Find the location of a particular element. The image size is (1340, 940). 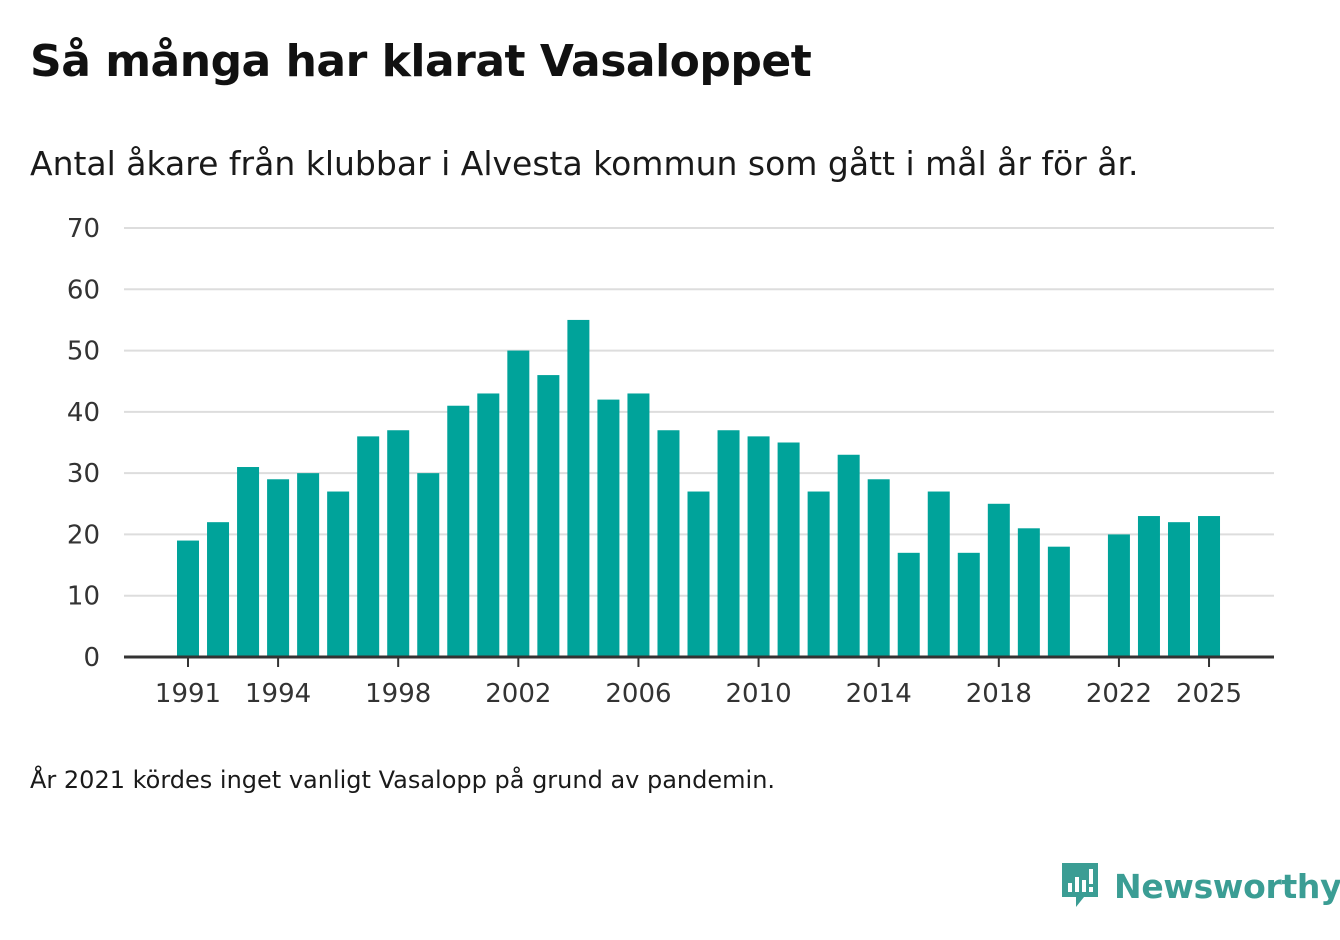

brand-name: Newsworthy is located at coordinates (1227, 886).